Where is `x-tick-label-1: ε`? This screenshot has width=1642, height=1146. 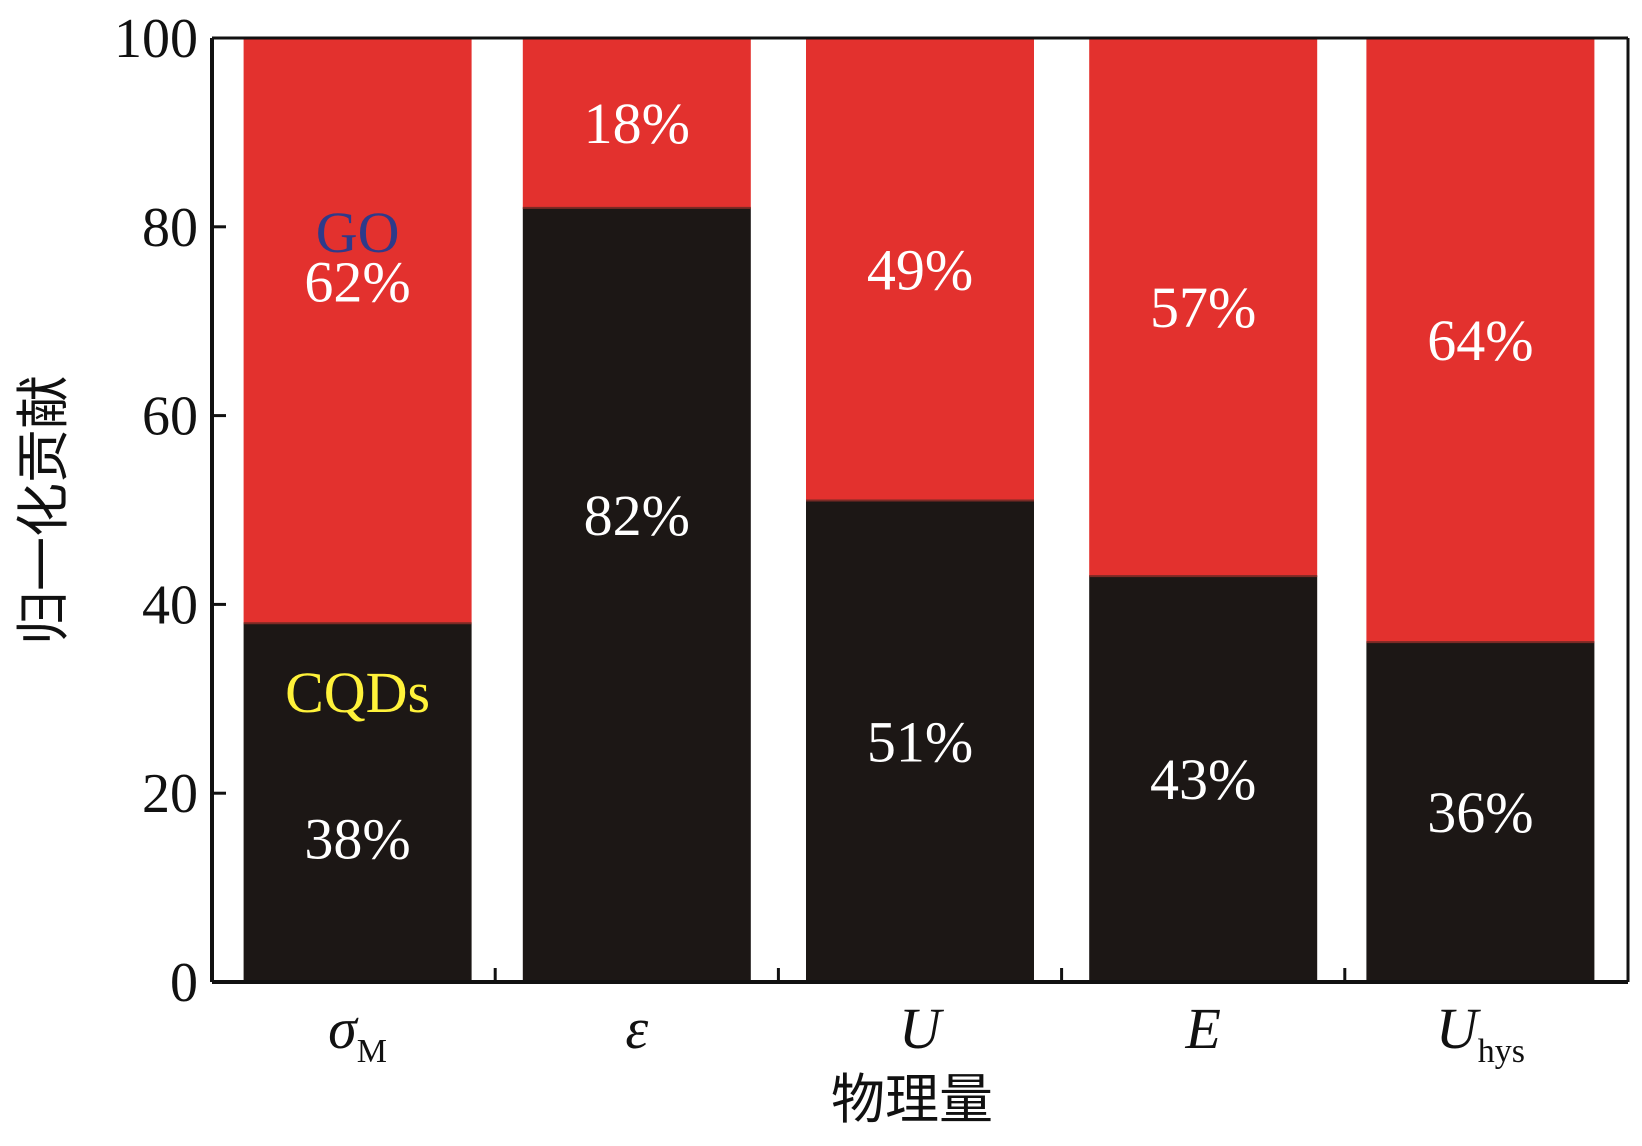
x-tick-label-1: ε is located at coordinates (636, 1028).